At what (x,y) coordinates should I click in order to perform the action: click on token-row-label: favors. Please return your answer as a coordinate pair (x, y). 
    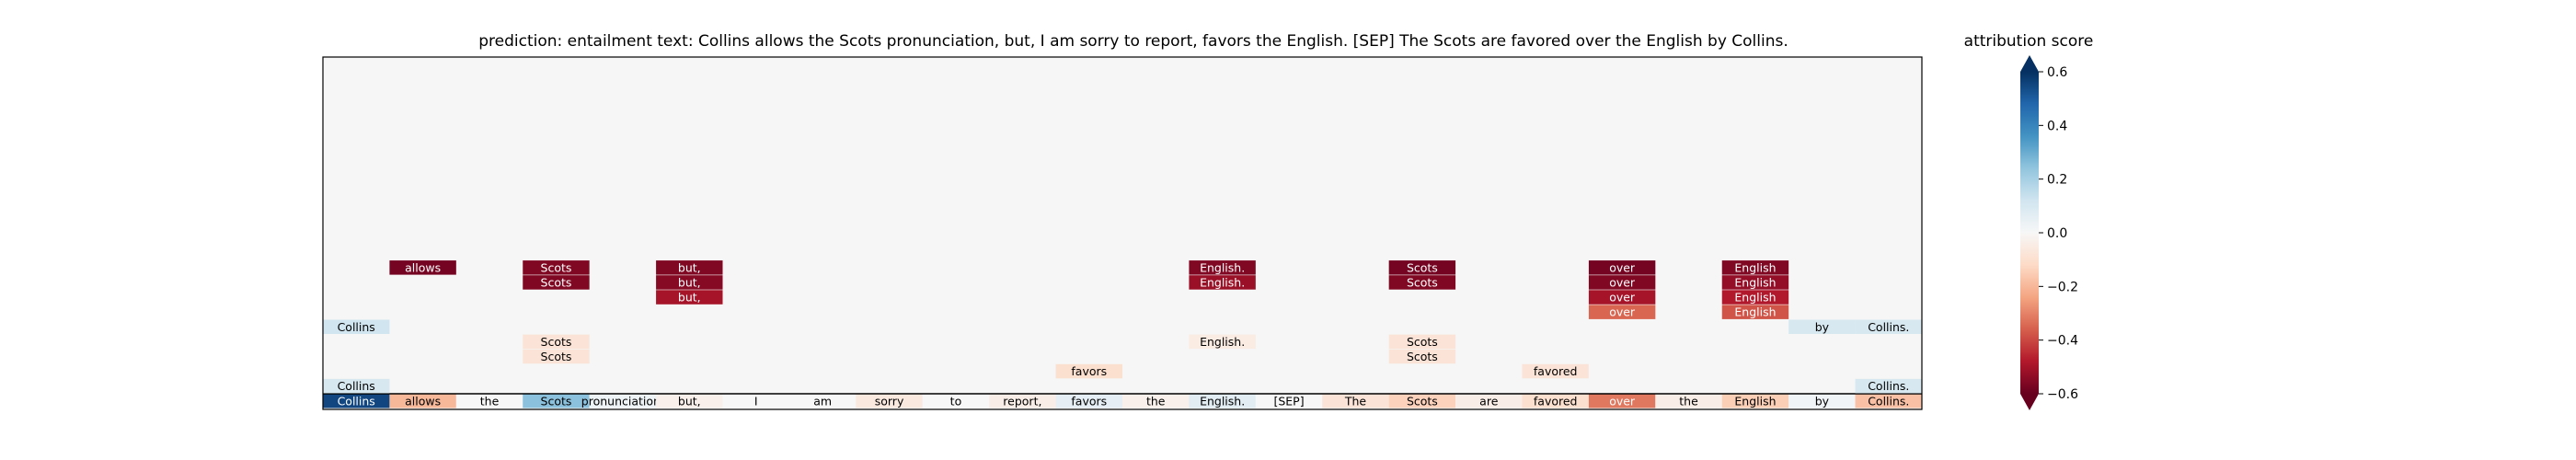
    Looking at the image, I should click on (1089, 401).